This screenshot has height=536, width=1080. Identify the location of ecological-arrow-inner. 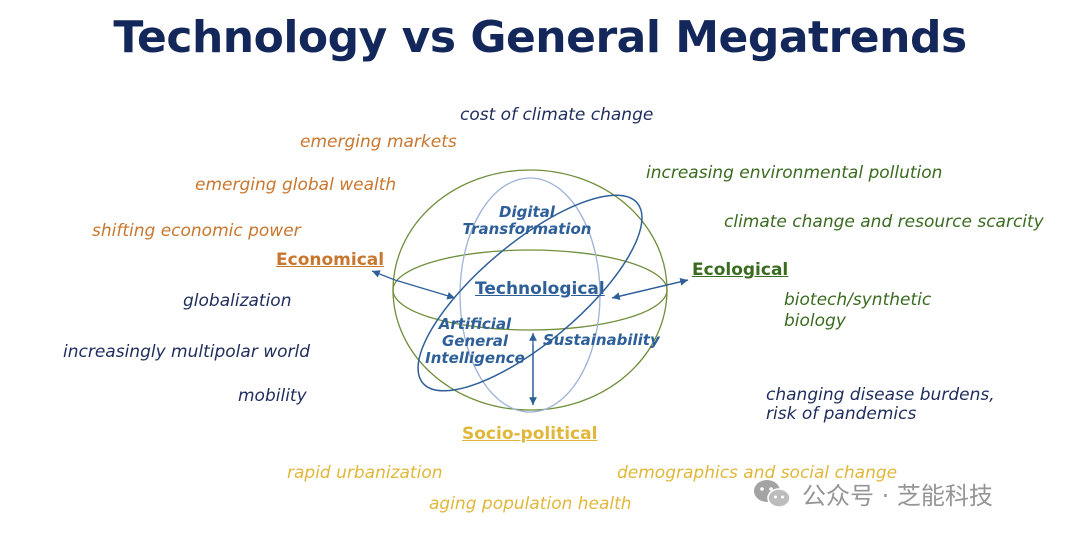
(650, 289).